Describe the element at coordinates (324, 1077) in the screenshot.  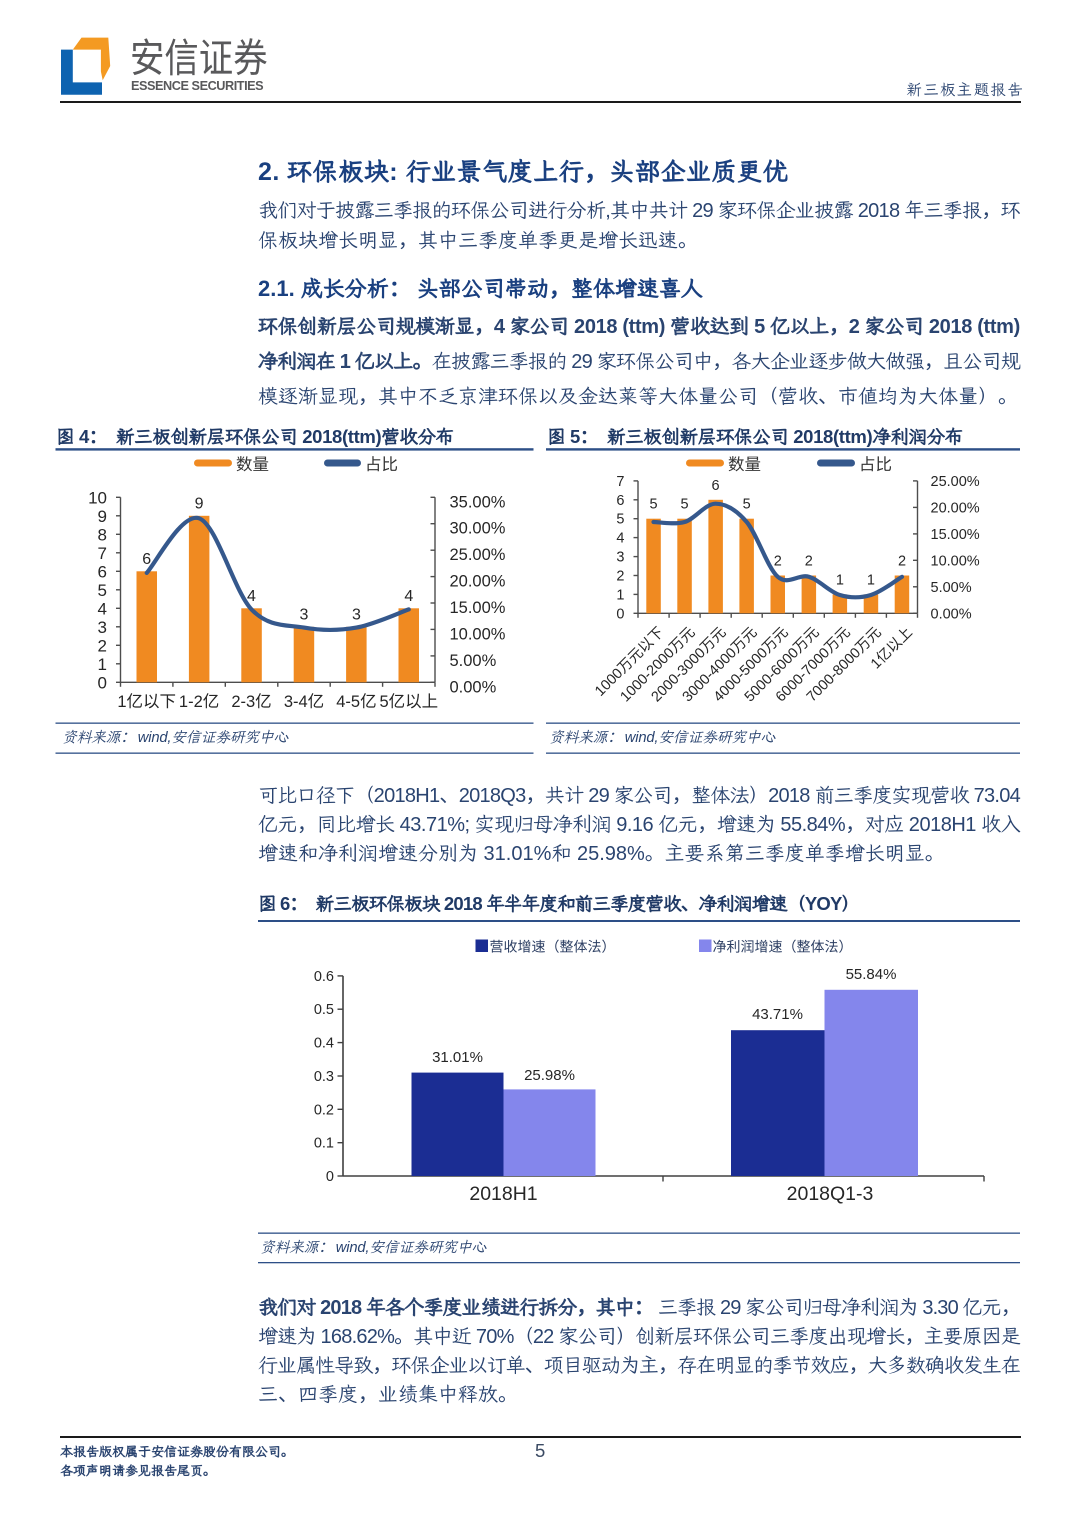
I see `svg-text: 0.3` at that location.